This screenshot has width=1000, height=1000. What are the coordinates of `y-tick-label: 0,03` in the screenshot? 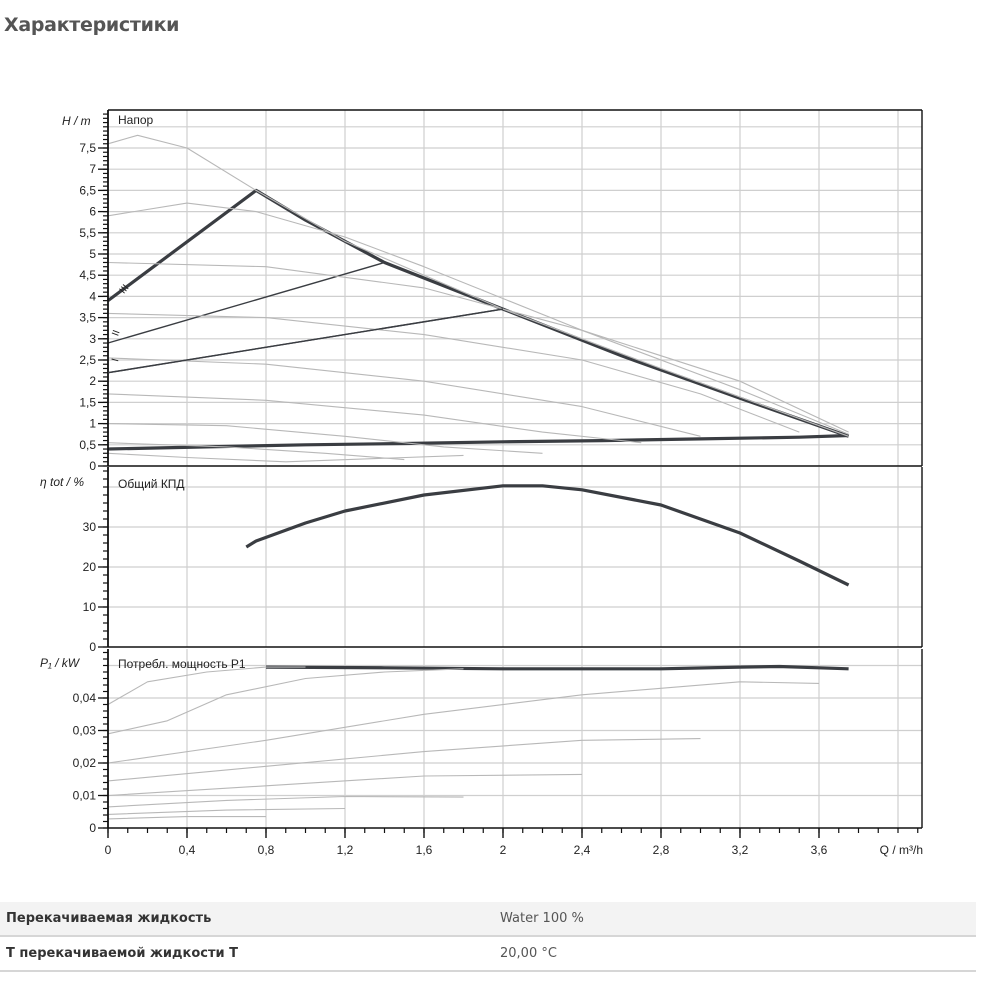 It's located at (85, 731).